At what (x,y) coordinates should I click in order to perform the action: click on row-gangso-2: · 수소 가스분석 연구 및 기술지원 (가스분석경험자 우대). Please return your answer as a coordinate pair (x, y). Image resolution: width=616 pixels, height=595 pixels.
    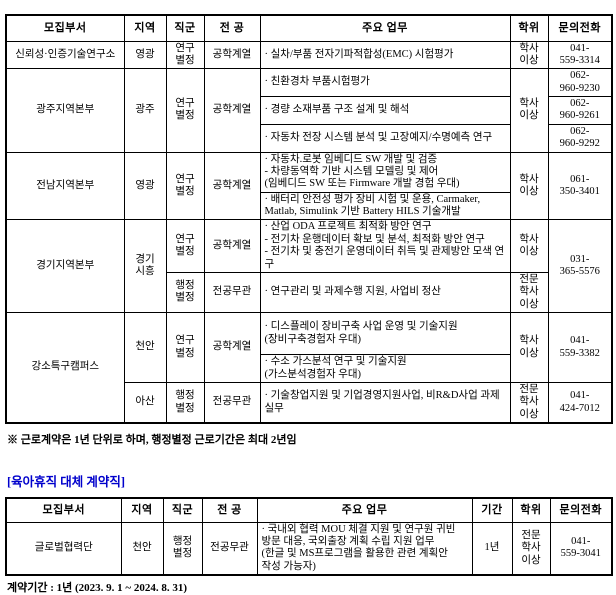
    Looking at the image, I should click on (309, 368).